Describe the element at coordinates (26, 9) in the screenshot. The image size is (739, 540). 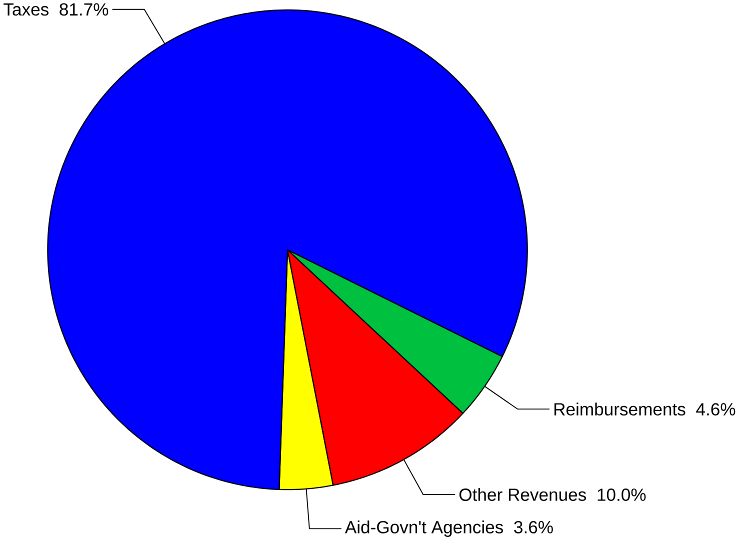
I see `slice-label: Taxes` at that location.